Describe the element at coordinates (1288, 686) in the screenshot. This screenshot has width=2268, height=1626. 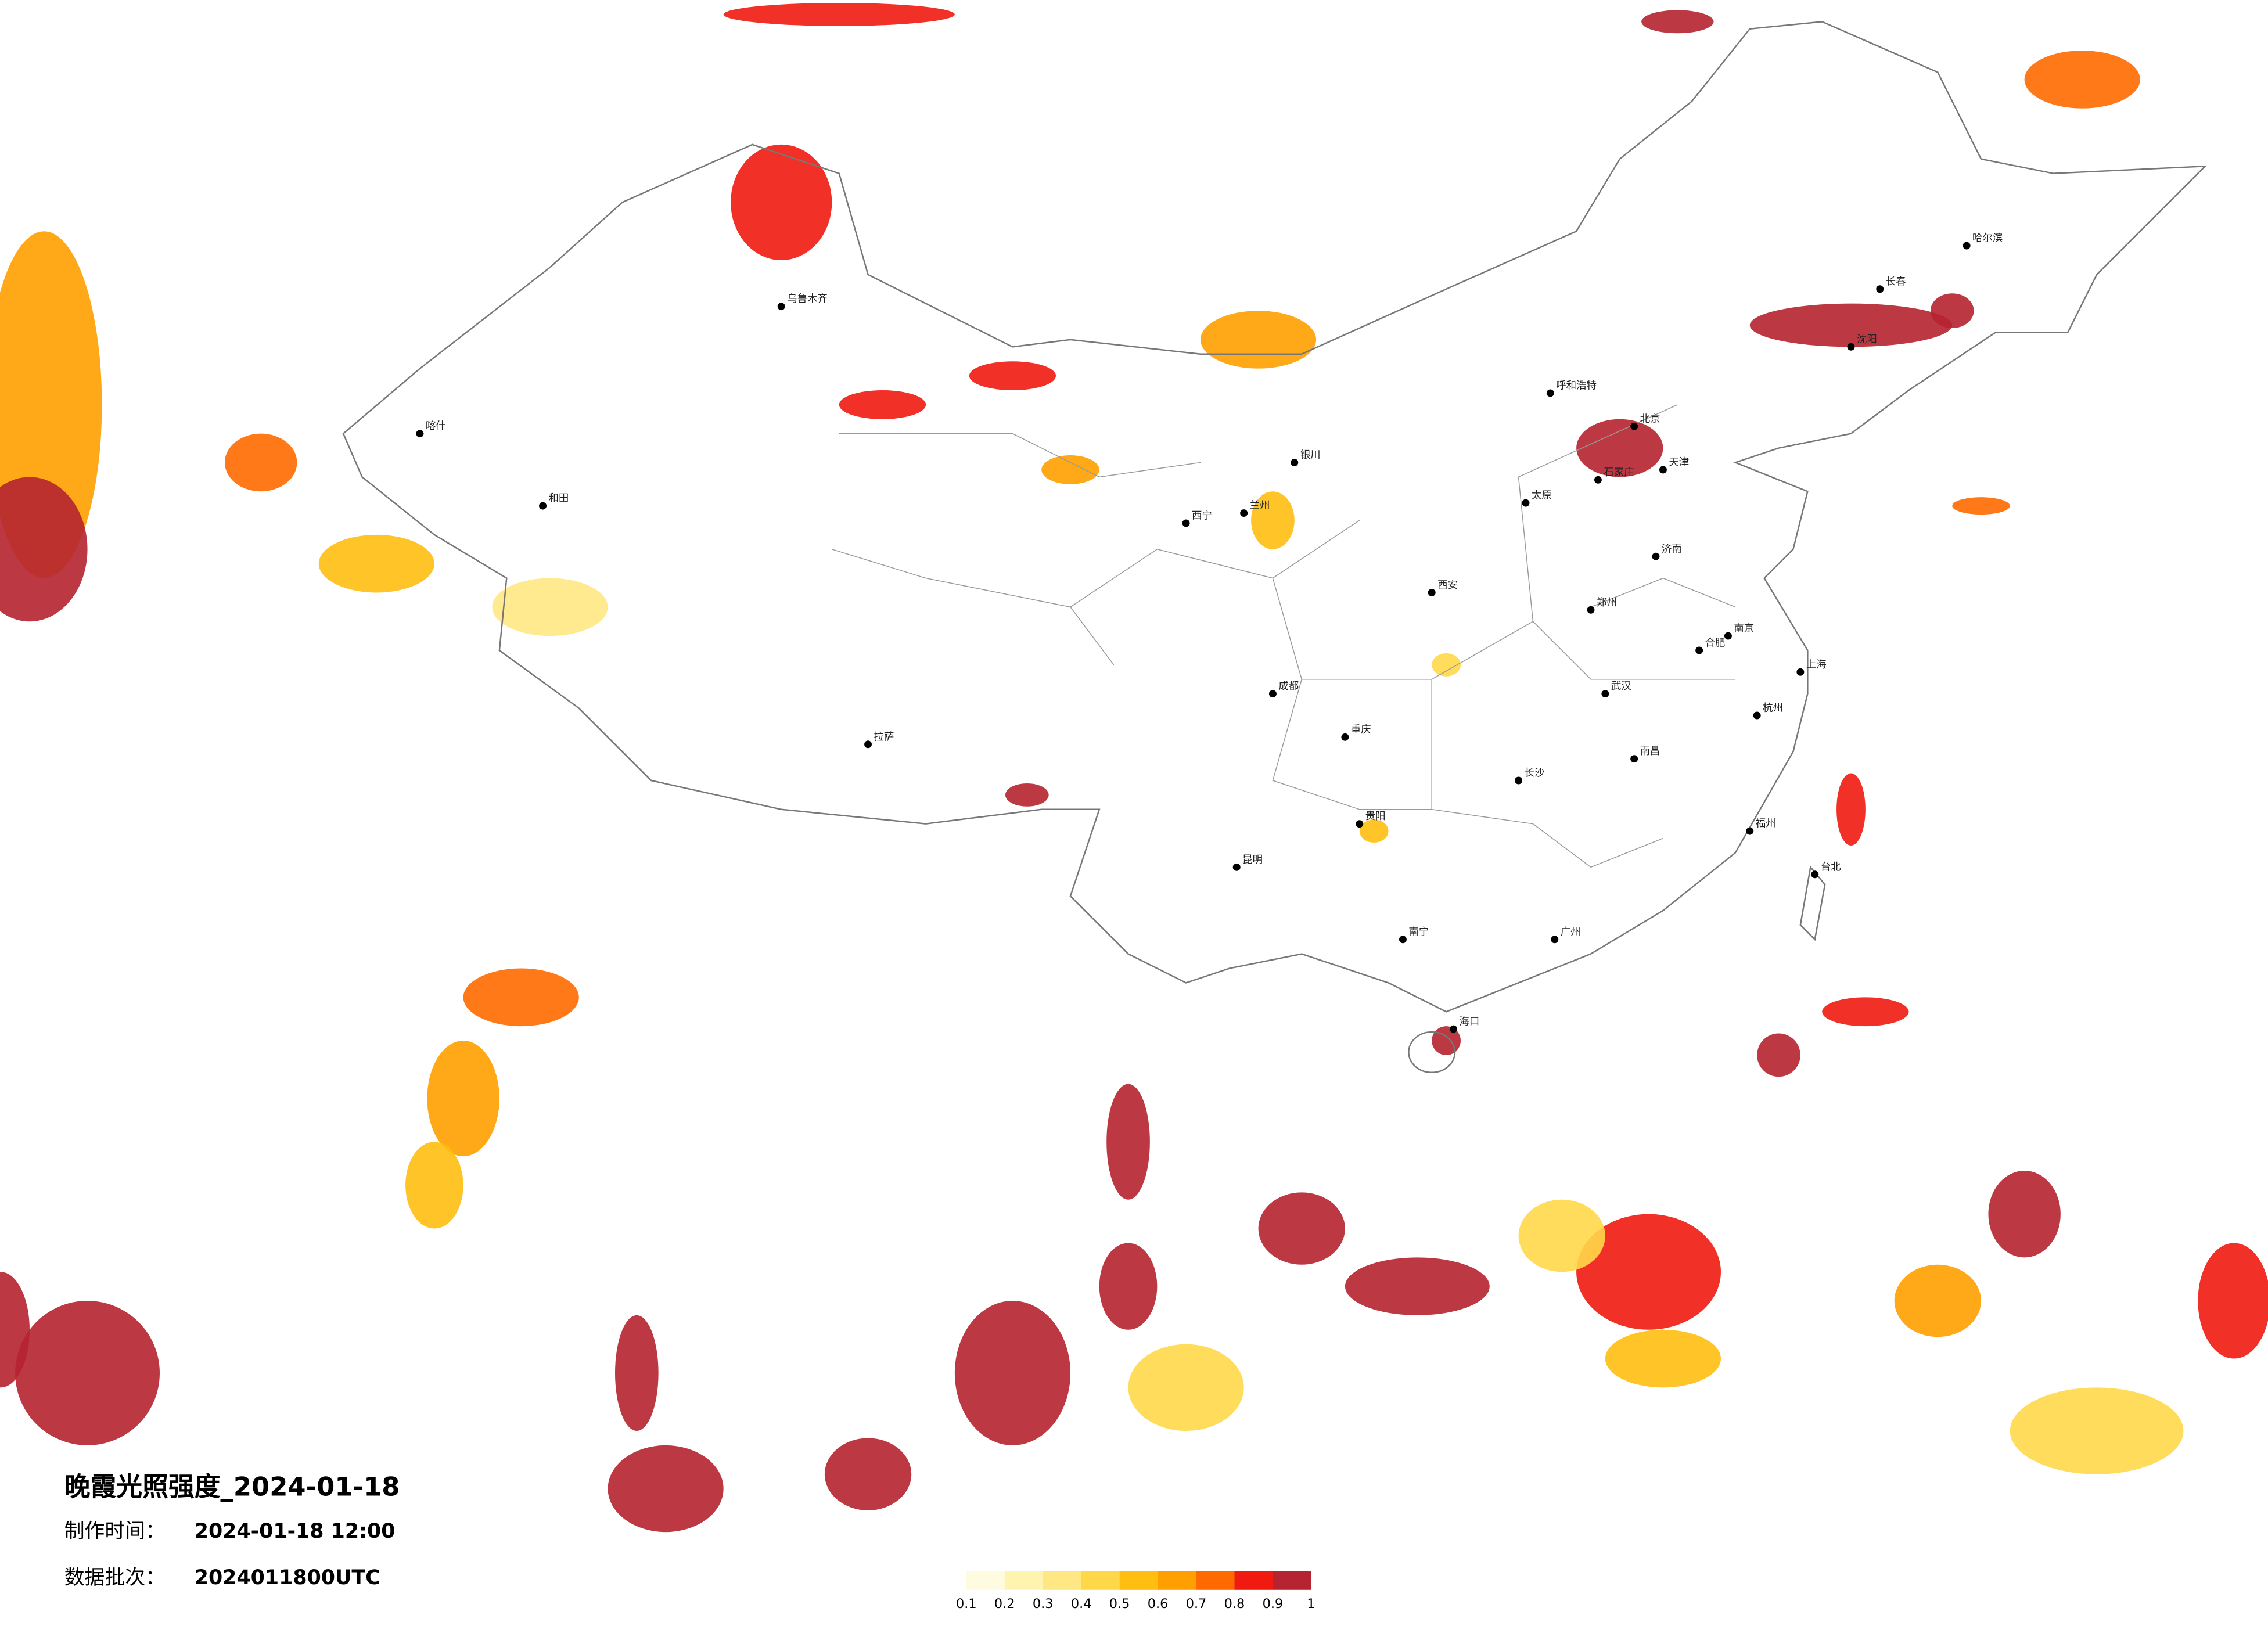
I see `city-label: 成都` at that location.